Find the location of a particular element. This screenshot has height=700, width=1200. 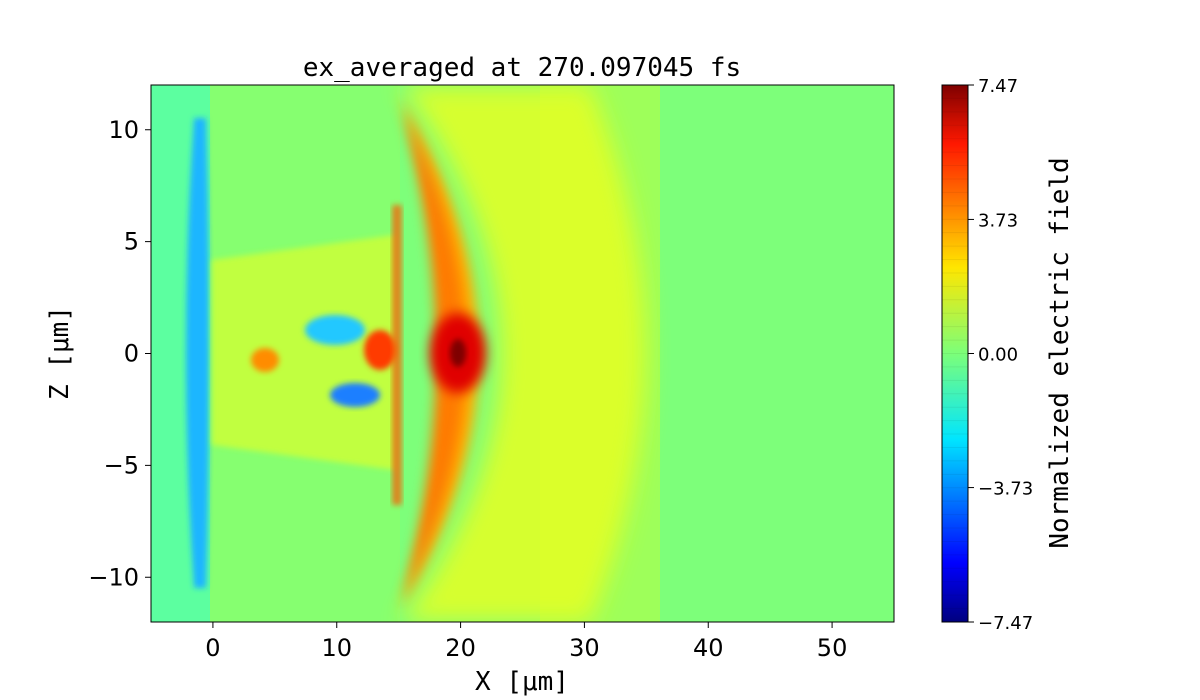

heatmap-channel is located at coordinates (303, 352).